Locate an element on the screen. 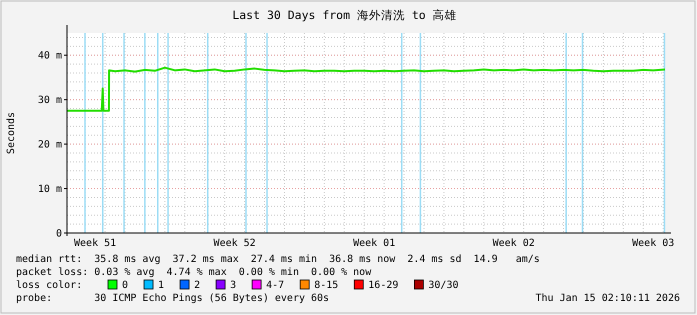 Image resolution: width=697 pixels, height=315 pixels. text: loss color: is located at coordinates (49, 285).